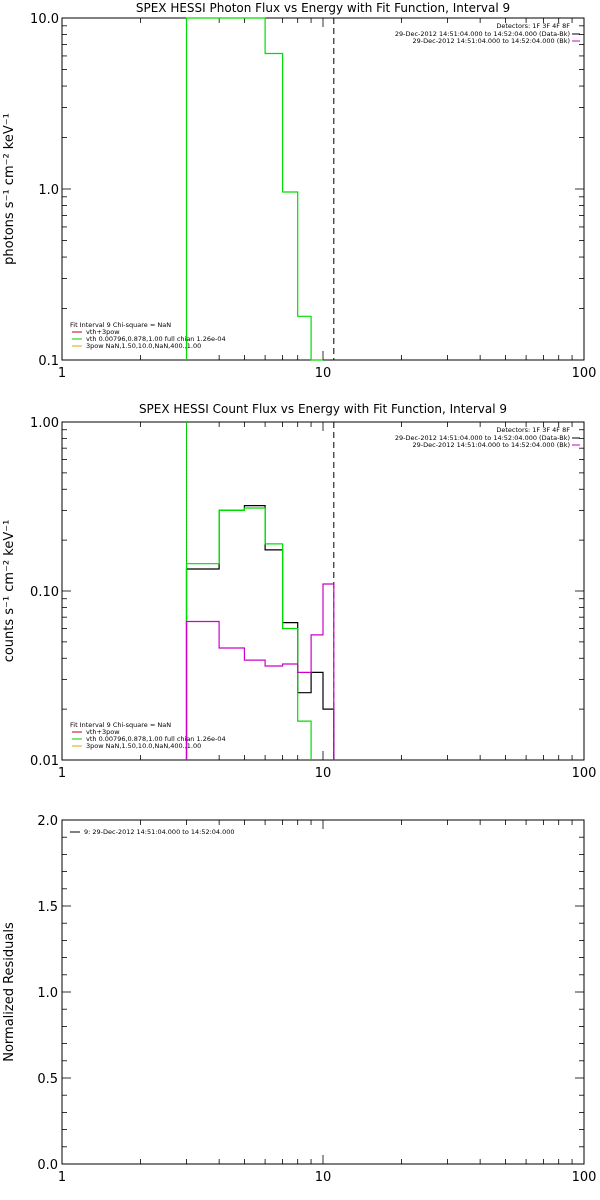  Describe the element at coordinates (48, 361) in the screenshot. I see `y-tick-label: 0.1` at that location.